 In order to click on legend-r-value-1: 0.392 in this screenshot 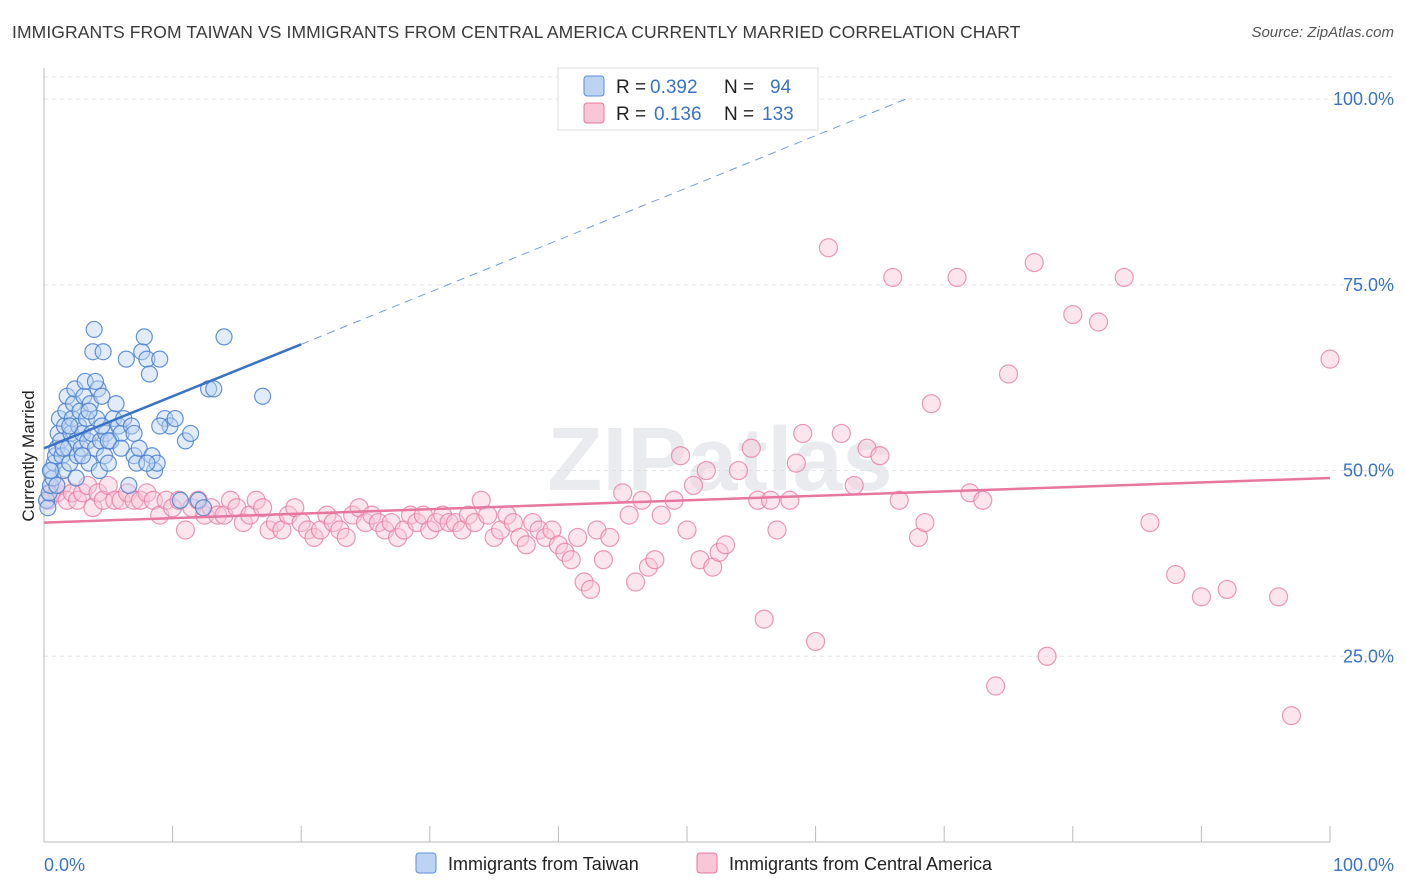, I will do `click(674, 87)`.